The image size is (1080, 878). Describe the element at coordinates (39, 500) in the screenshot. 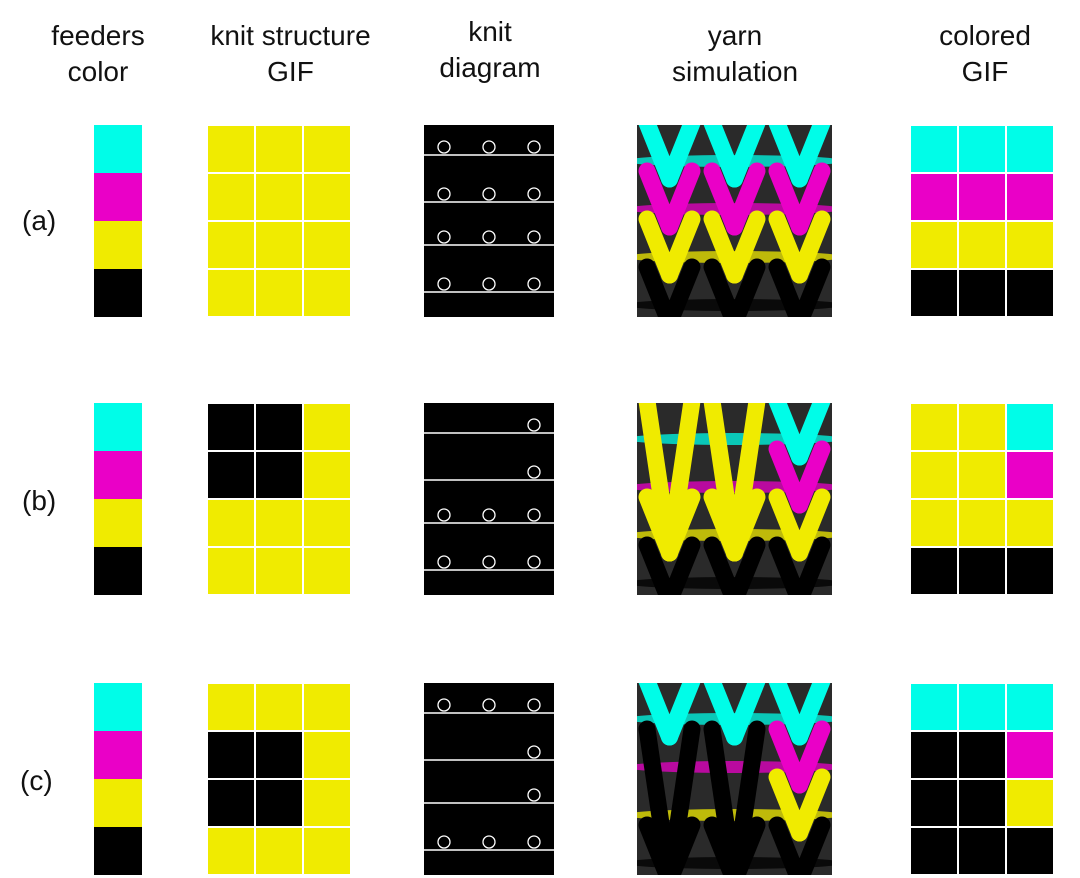

I see `row-label: (b)` at that location.